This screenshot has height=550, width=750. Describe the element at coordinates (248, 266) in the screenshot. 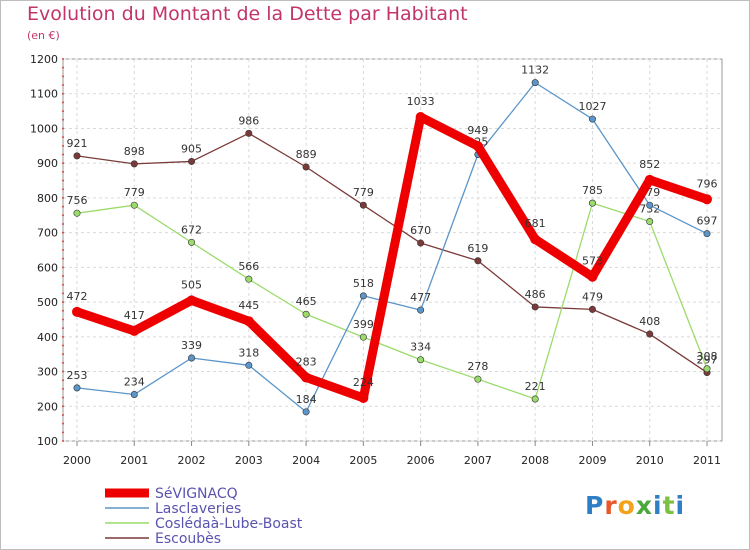

I see `data-label: 566` at that location.